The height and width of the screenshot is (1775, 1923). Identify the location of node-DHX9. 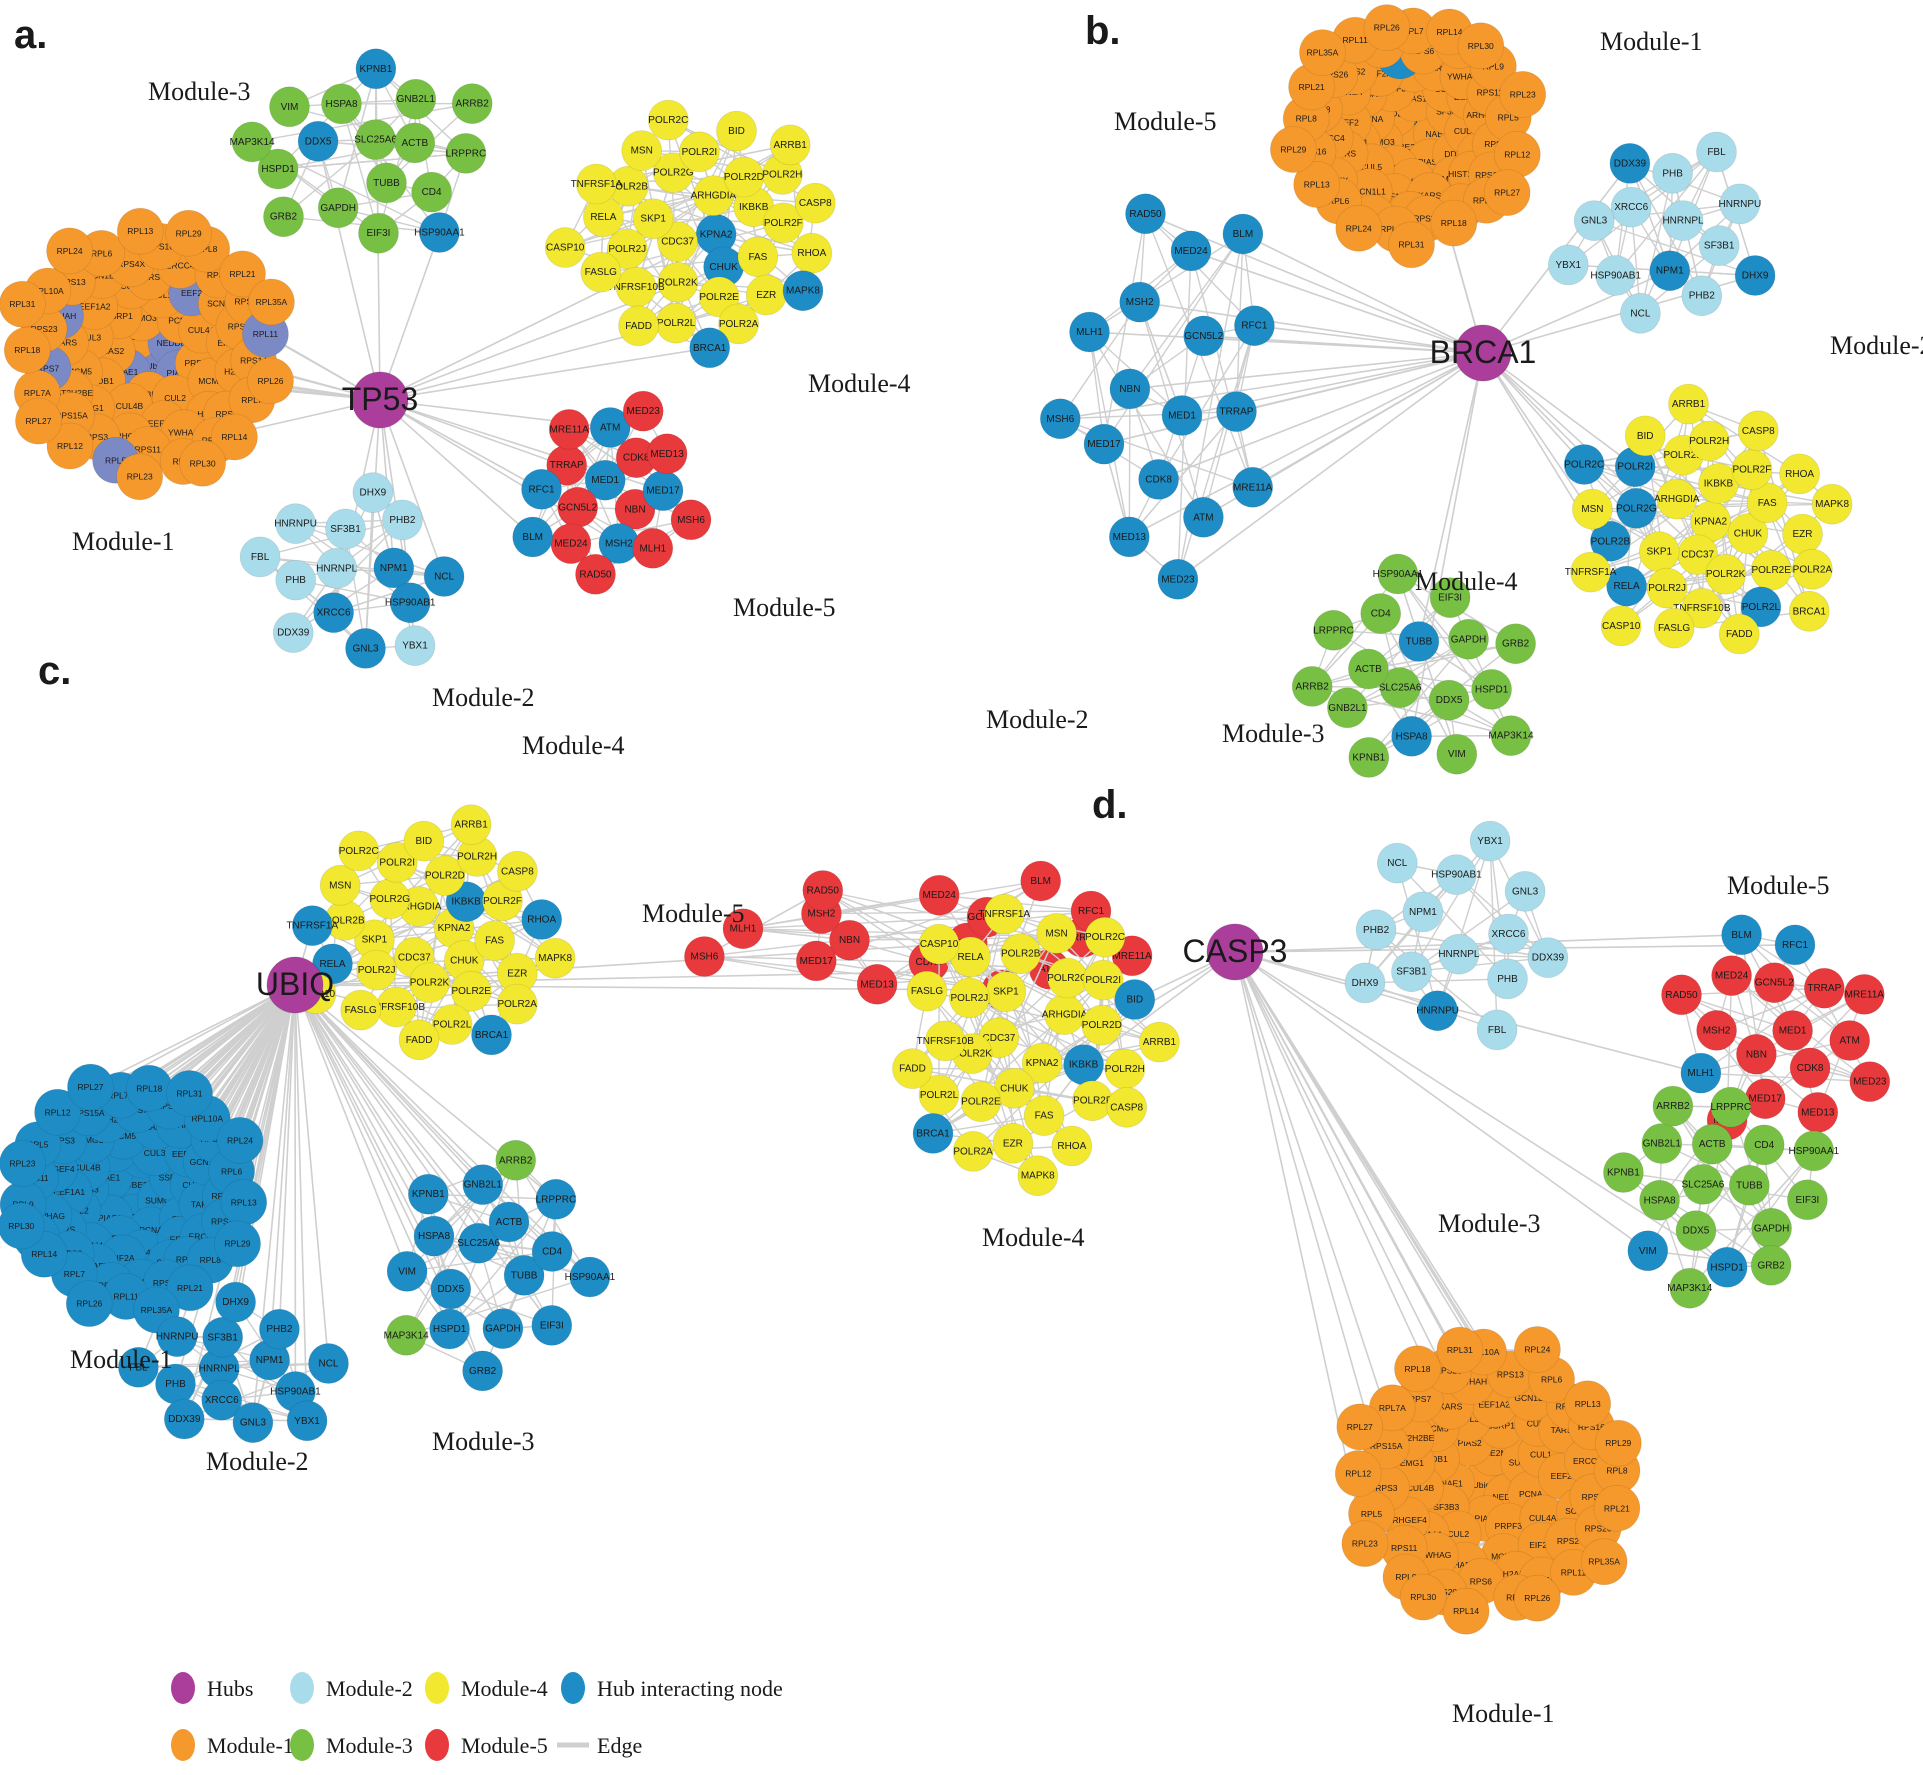
(1365, 983).